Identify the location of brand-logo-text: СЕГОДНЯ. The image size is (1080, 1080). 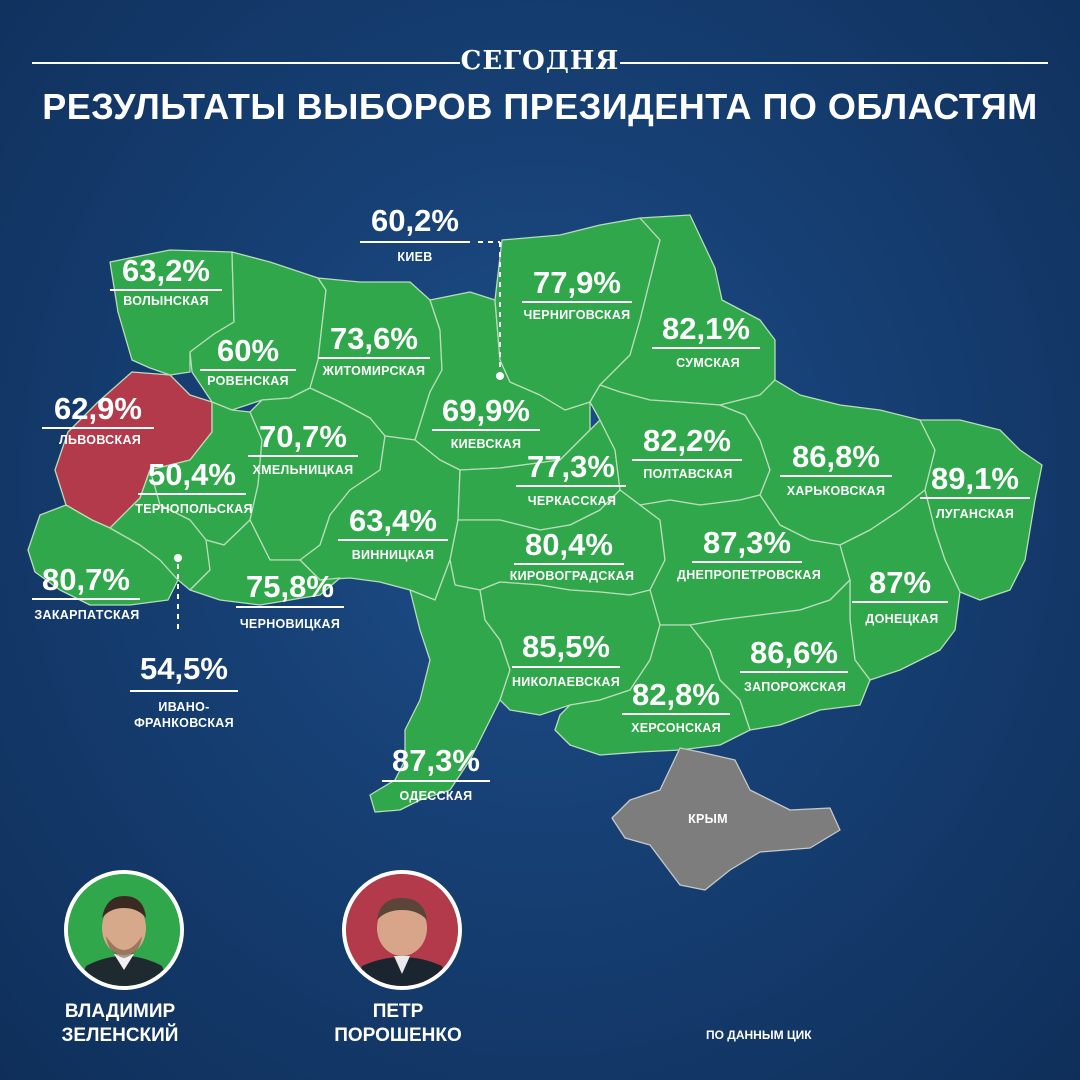
(540, 61).